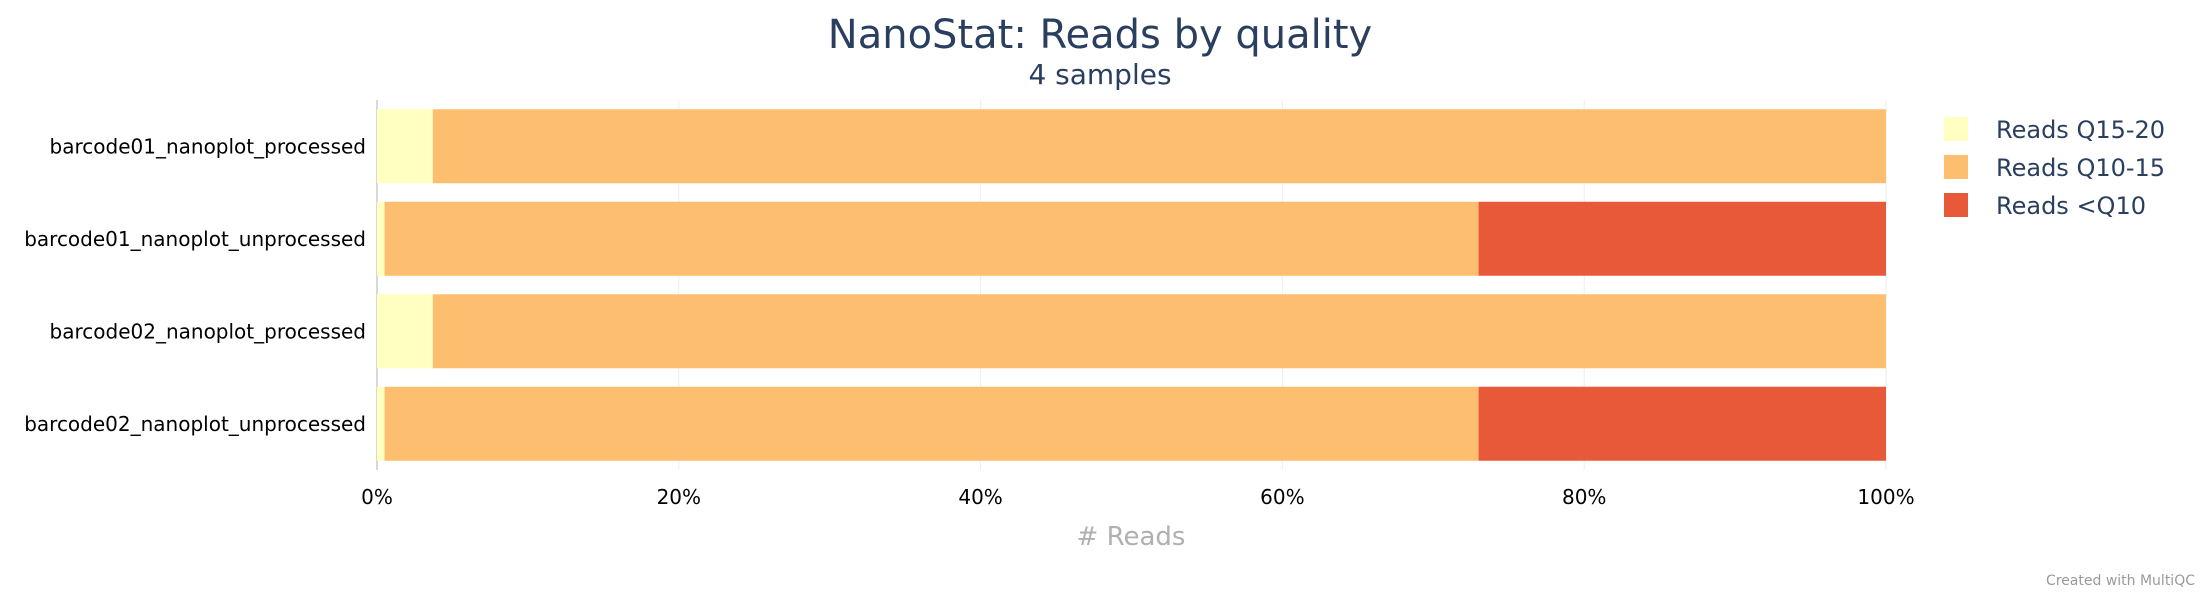 This screenshot has height=600, width=2200. Describe the element at coordinates (1099, 74) in the screenshot. I see `chart-subtitle: 4 samples` at that location.